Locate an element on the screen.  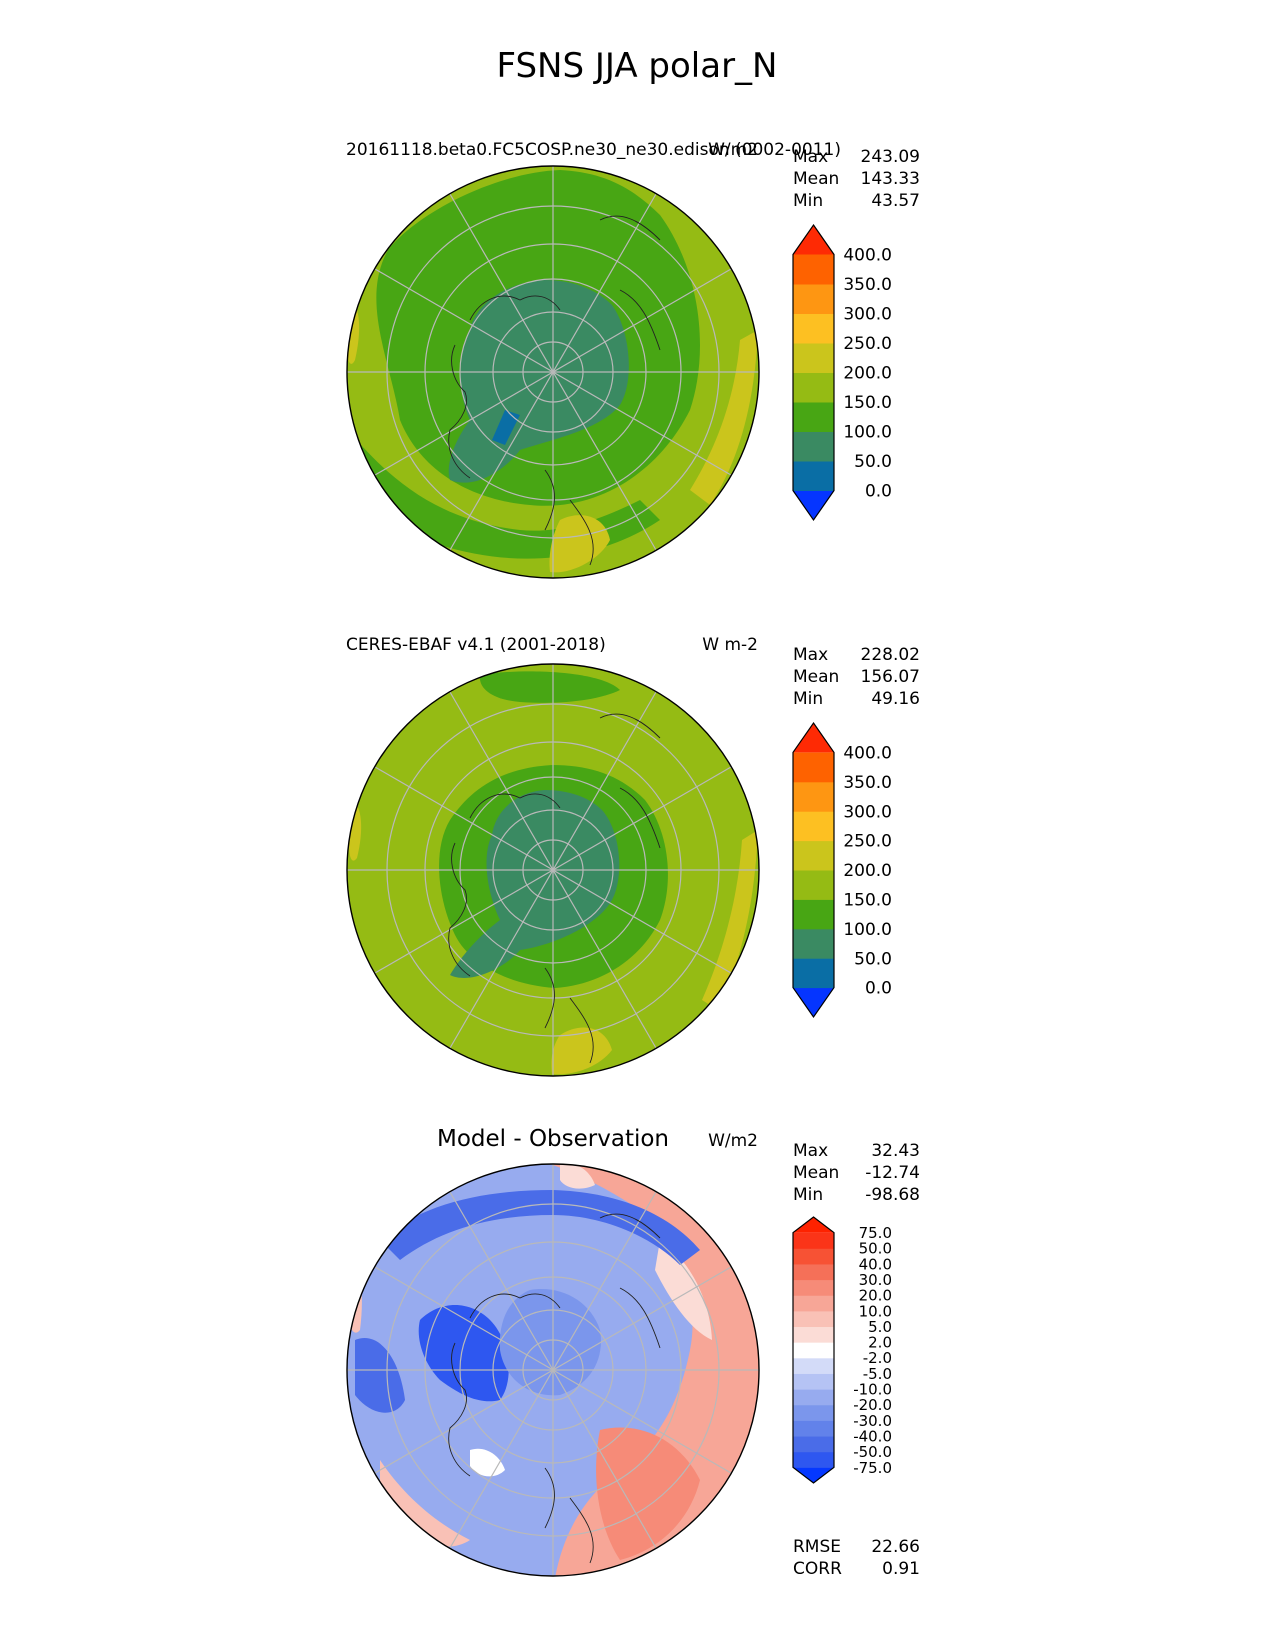
colorbar-2-tick-label: -40.0 is located at coordinates (872, 1436).